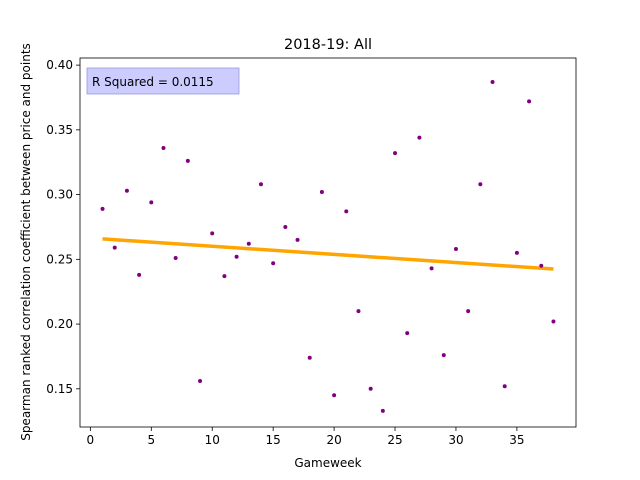  Describe the element at coordinates (327, 463) in the screenshot. I see `x-axis-label: Gameweek` at that location.